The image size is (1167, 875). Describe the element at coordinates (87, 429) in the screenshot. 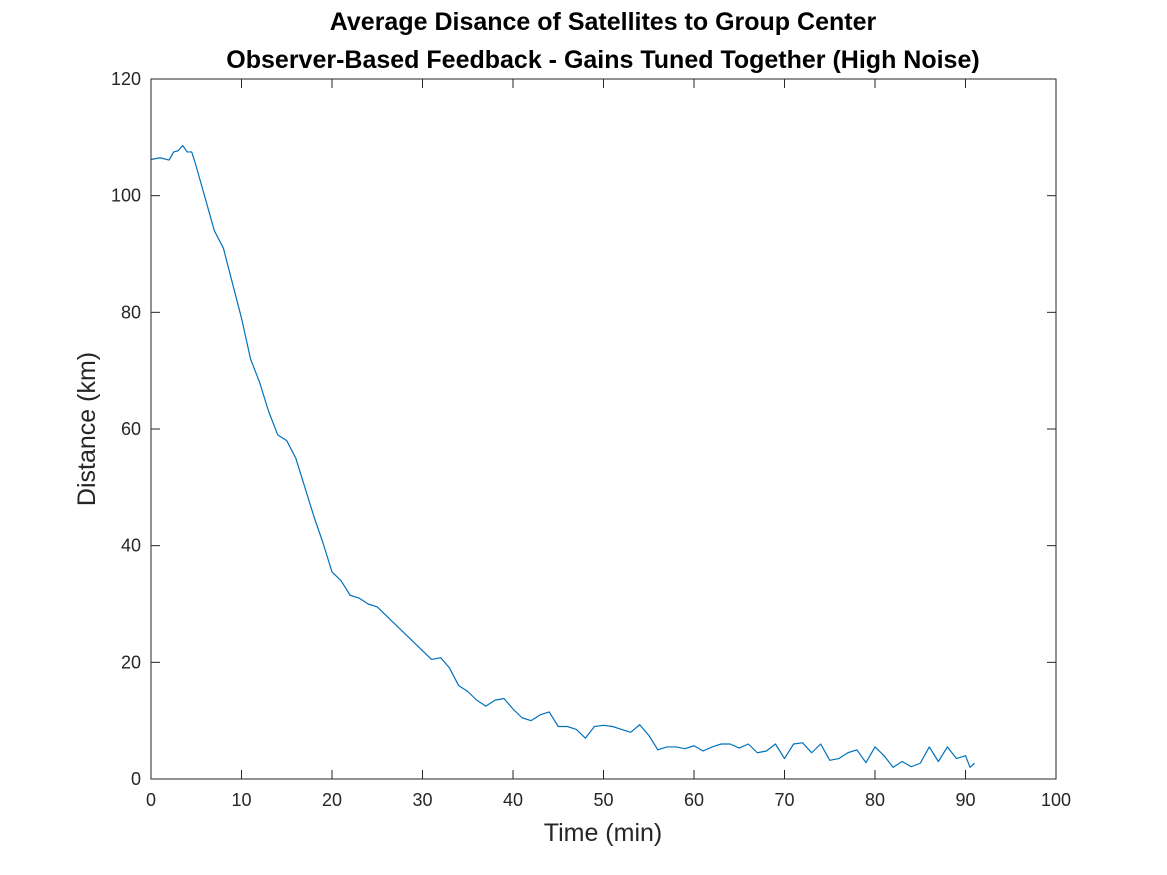

I see `y-axis-label: Distance (km)` at that location.